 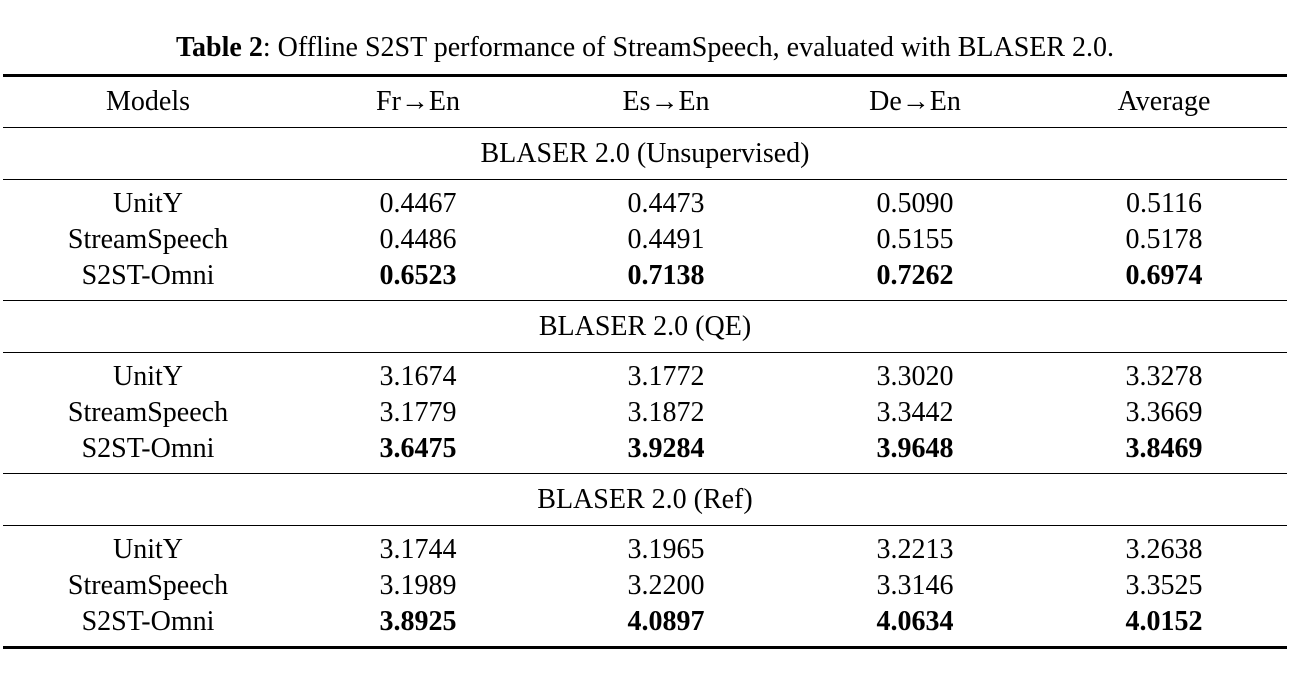 I want to click on score-cell: 3.3278, so click(x=1164, y=376).